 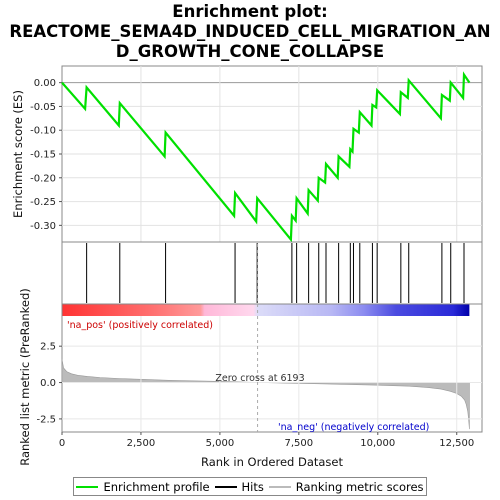 I want to click on rank-y-tick-label: 0.0, so click(x=48, y=383).